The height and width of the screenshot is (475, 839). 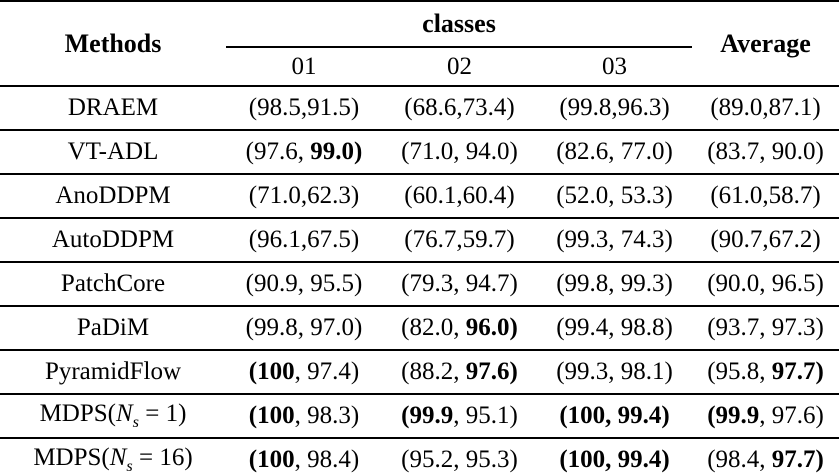 What do you see at coordinates (113, 416) in the screenshot?
I see `method-cell: MDPS(Ns = 1)` at bounding box center [113, 416].